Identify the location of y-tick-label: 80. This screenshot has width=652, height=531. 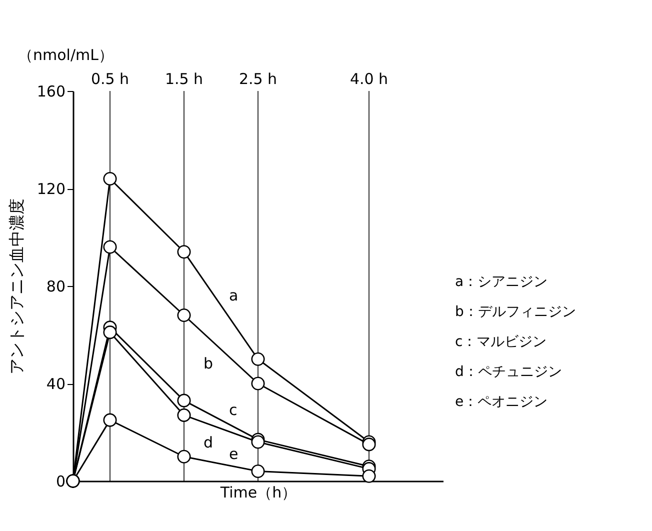
(56, 287).